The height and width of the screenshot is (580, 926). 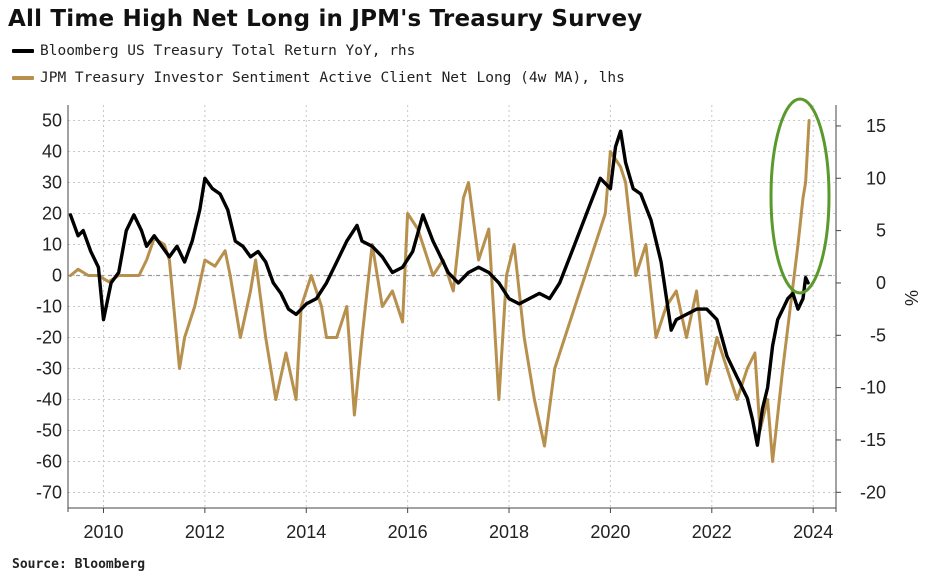 What do you see at coordinates (49, 462) in the screenshot?
I see `left-tick-label: -60` at bounding box center [49, 462].